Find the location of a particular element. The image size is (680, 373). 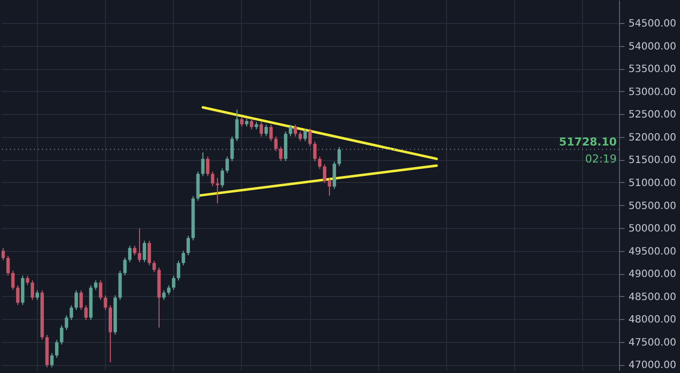

y-tick-label: 49500.00 is located at coordinates (652, 252).